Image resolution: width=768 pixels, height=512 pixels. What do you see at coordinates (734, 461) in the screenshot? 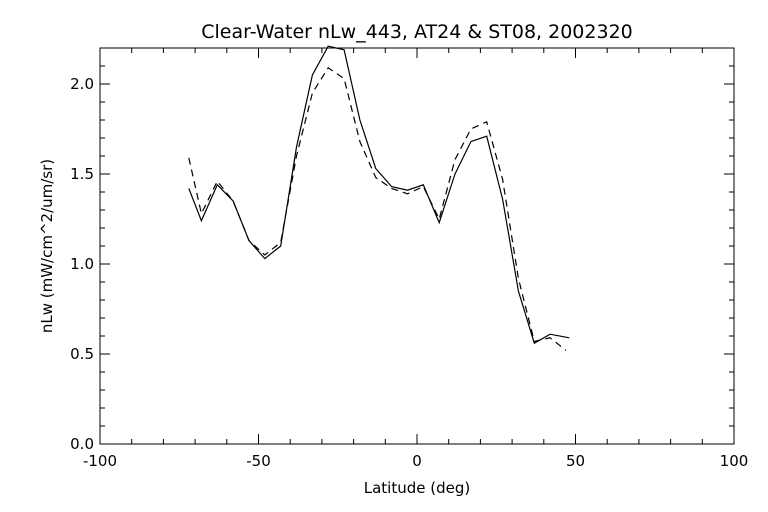
I see `x-tick-label: 100` at bounding box center [734, 461].